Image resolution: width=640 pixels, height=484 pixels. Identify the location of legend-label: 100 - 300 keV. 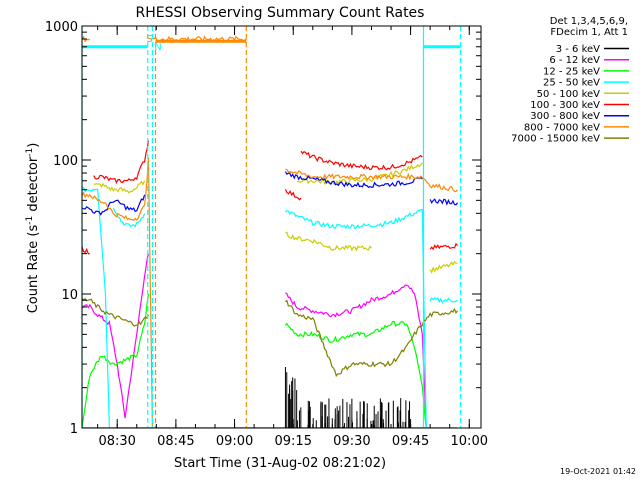
(565, 105).